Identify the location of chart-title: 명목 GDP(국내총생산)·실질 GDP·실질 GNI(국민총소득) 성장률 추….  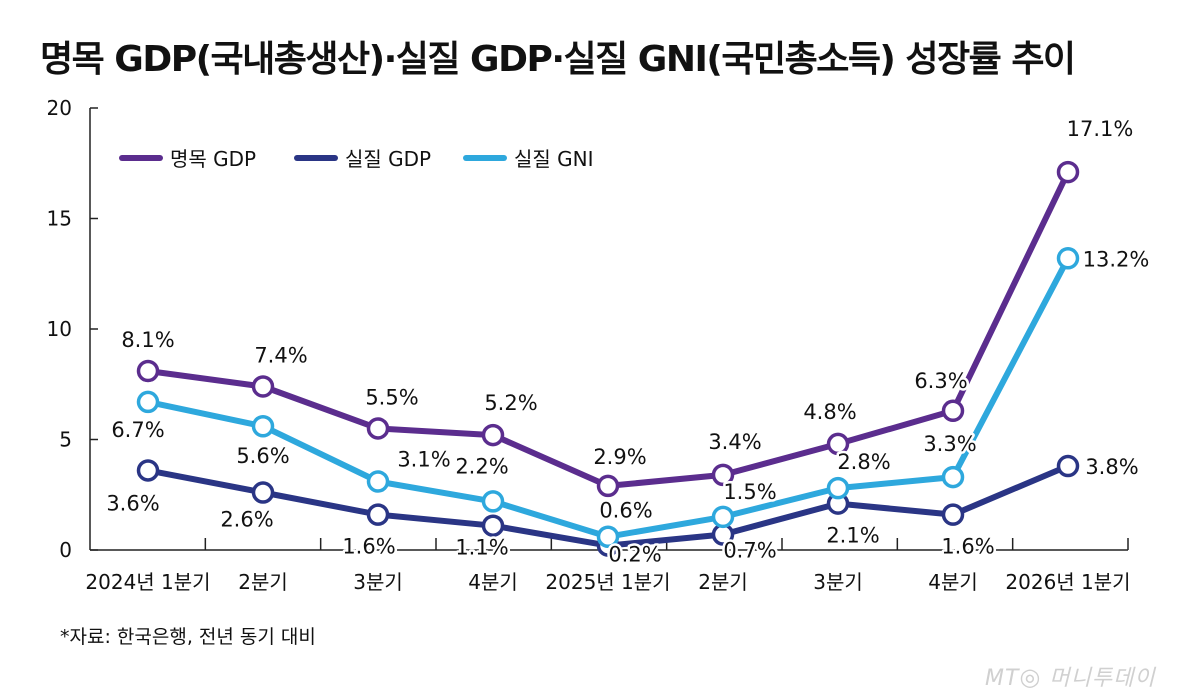
(558, 59).